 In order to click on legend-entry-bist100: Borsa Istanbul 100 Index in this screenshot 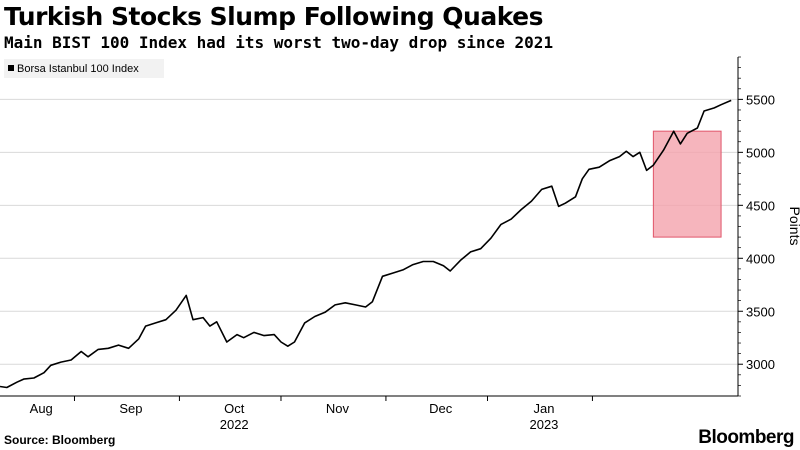, I will do `click(78, 69)`.